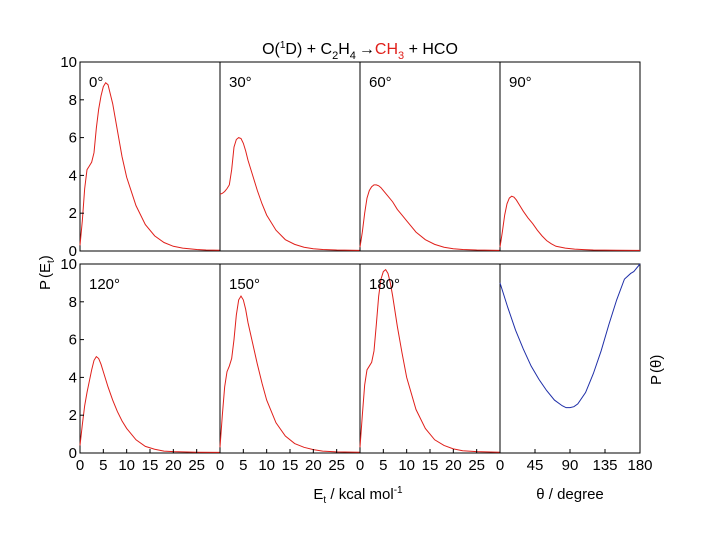 This screenshot has height=540, width=720. What do you see at coordinates (308, 49) in the screenshot?
I see `title-mid: D) + C` at bounding box center [308, 49].